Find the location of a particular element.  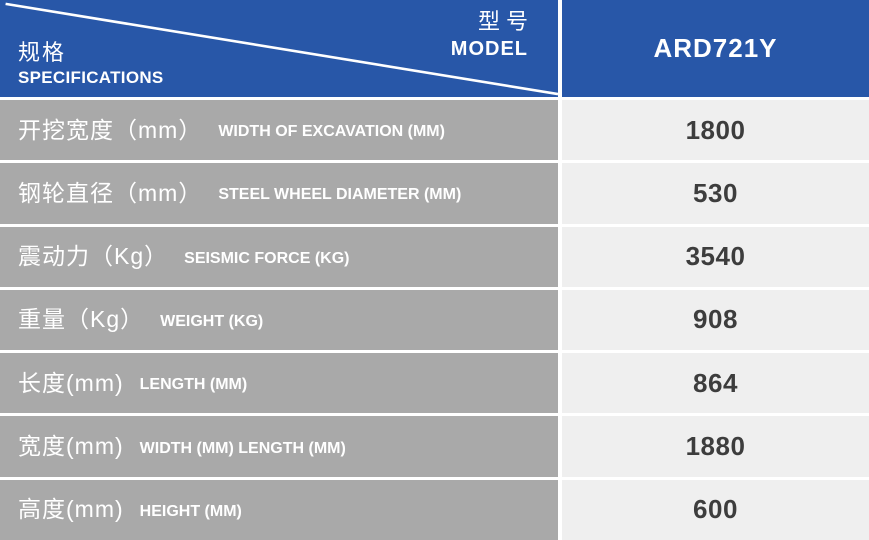

row-value: 1880 is located at coordinates (715, 446).